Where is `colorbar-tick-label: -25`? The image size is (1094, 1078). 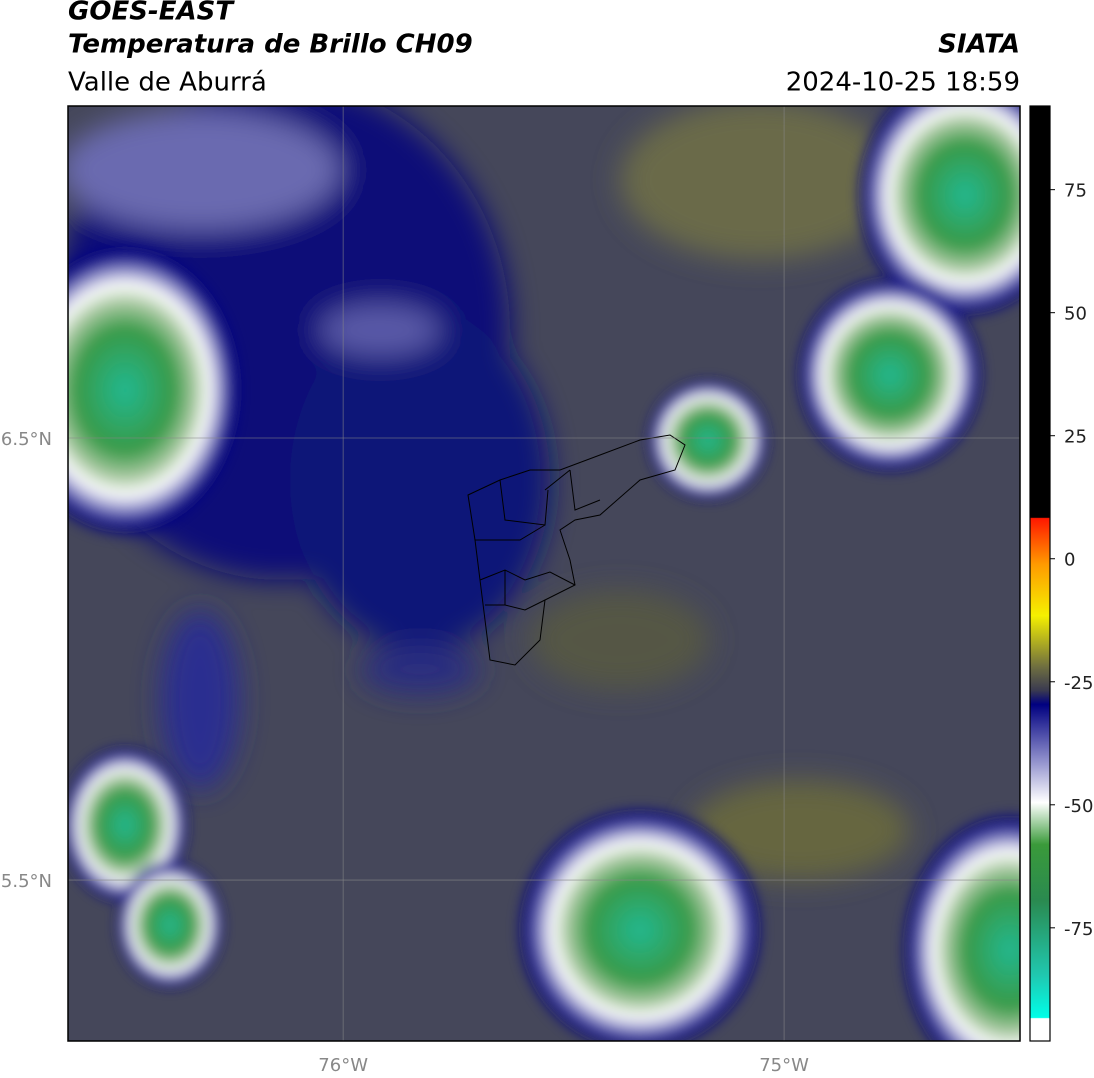 colorbar-tick-label: -25 is located at coordinates (1078, 683).